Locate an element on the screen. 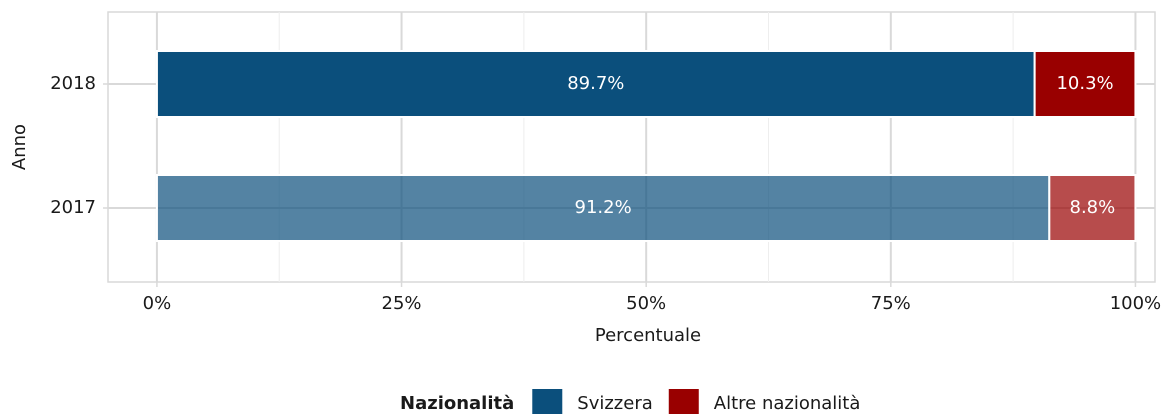  legend-title: Nazionalità is located at coordinates (457, 403).